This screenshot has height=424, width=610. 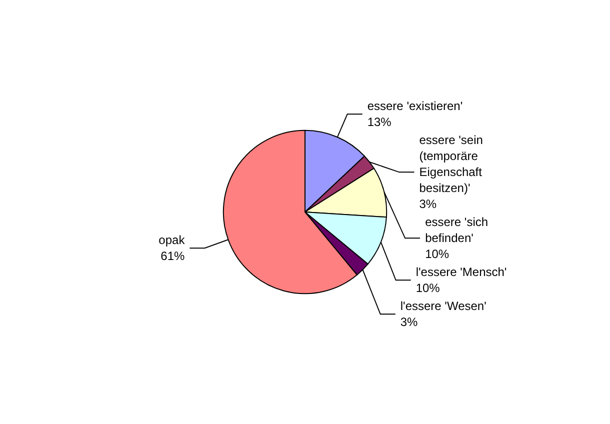 What do you see at coordinates (452, 164) in the screenshot?
I see `slice-label: essere 'sein (temporäre Eigenschaft besitzen)'` at bounding box center [452, 164].